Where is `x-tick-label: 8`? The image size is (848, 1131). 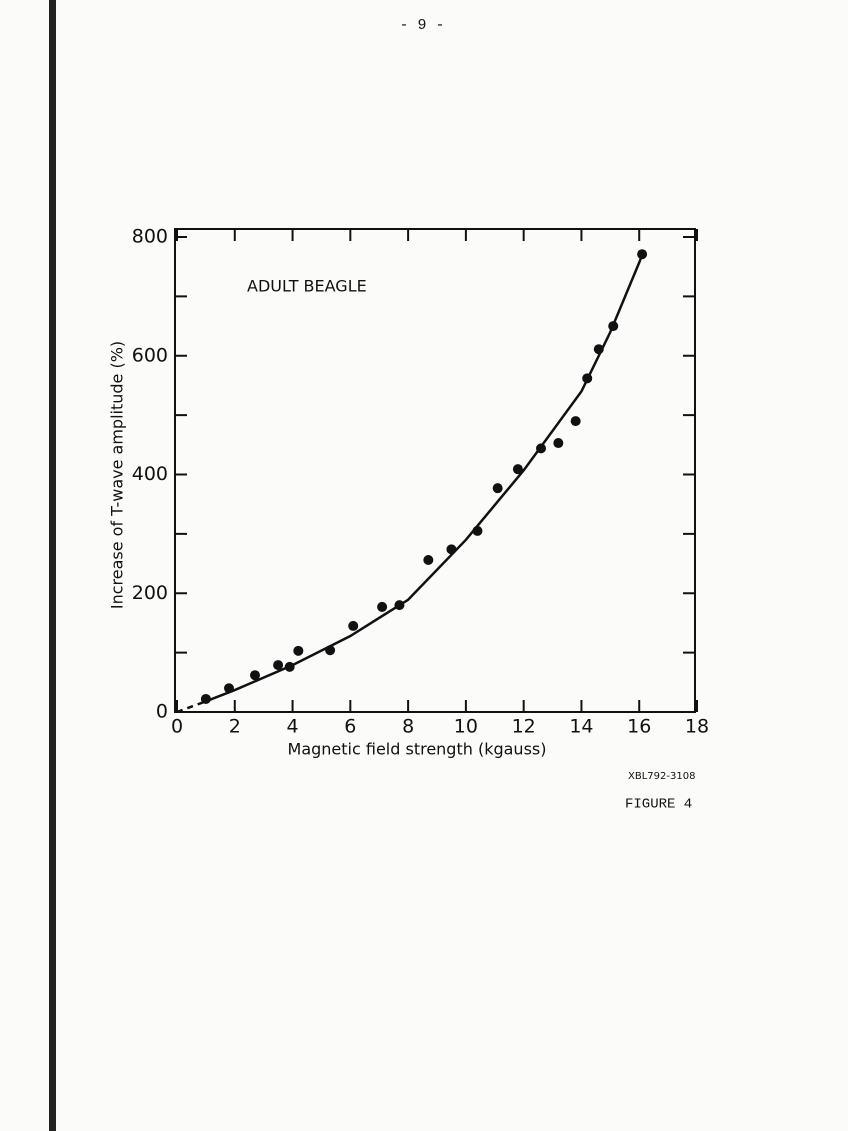 x-tick-label: 8 is located at coordinates (408, 727).